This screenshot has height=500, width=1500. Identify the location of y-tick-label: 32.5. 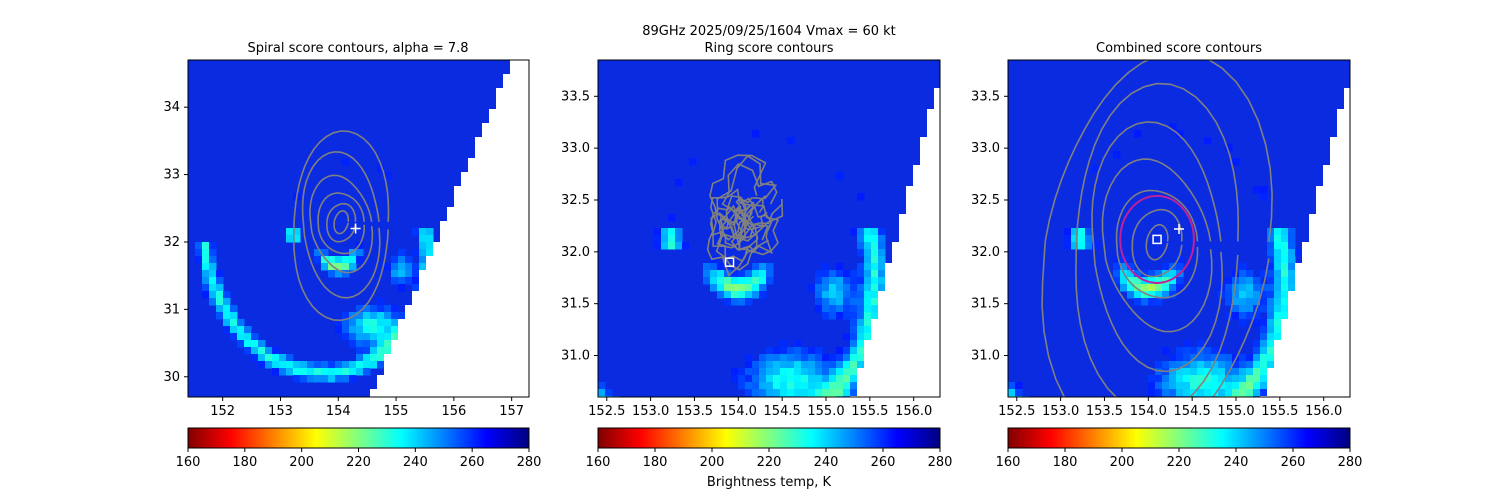
(575, 200).